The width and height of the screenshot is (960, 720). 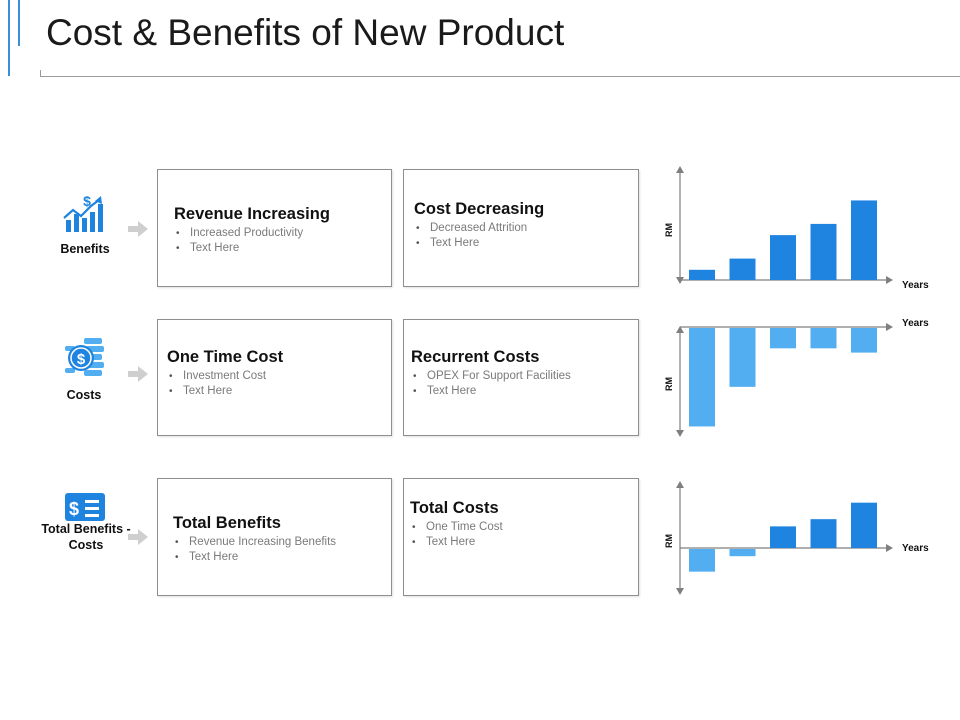 What do you see at coordinates (796, 377) in the screenshot?
I see `costs-bar-chart: Years RM` at bounding box center [796, 377].